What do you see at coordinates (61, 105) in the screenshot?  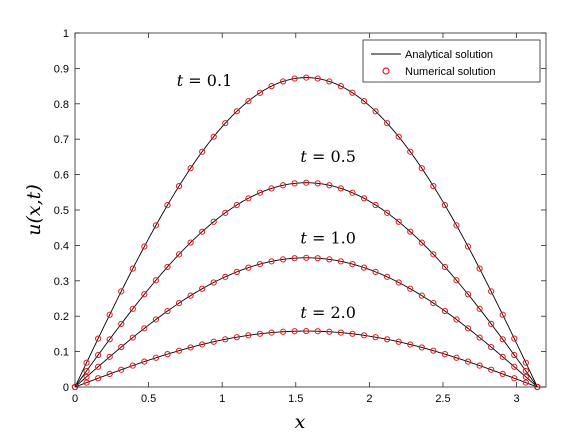 I see `y-tick-label: 0.8` at bounding box center [61, 105].